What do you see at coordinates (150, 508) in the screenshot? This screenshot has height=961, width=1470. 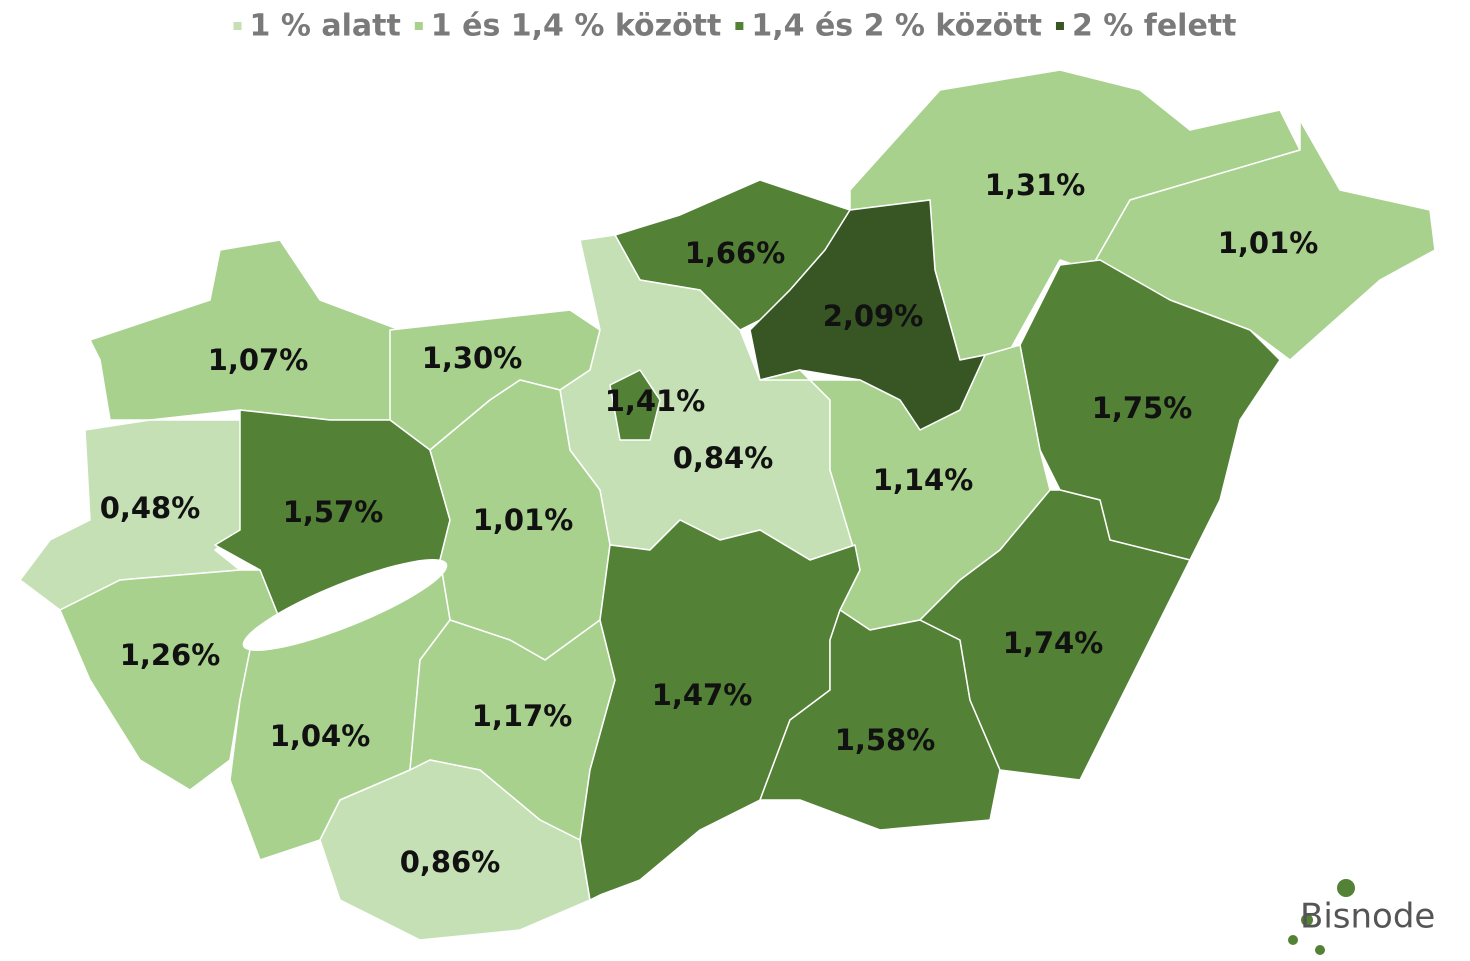 I see `region-label: 0,48%` at bounding box center [150, 508].